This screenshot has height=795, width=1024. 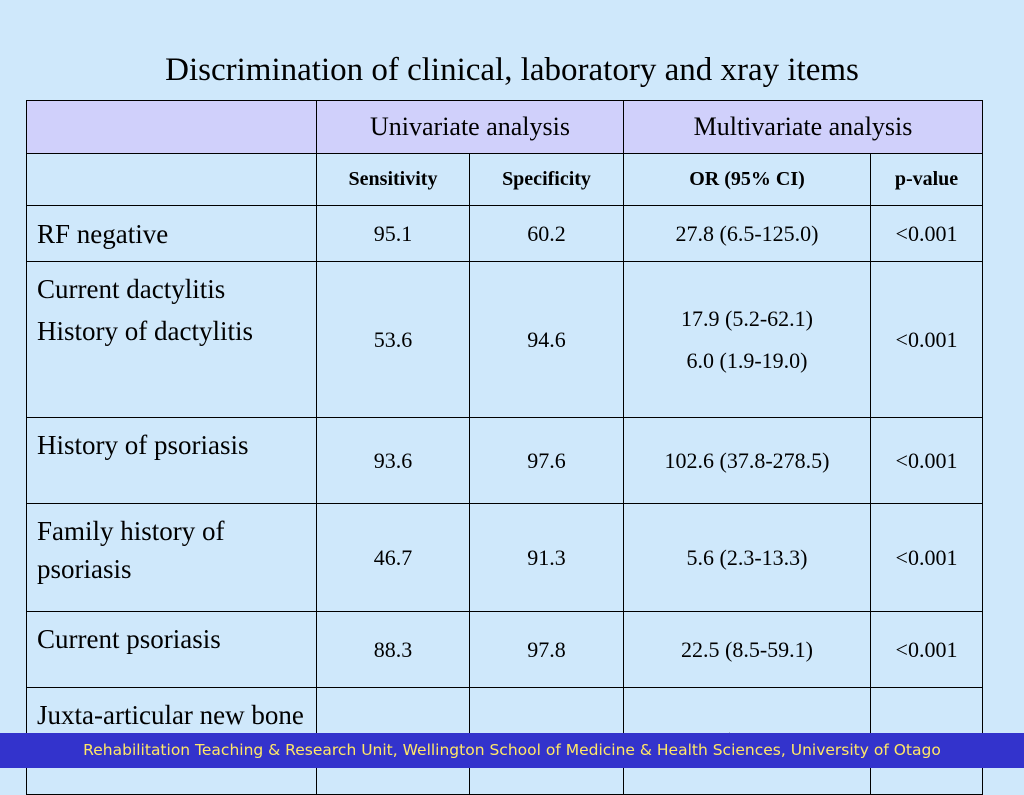 I want to click on empty-subheader-cell, so click(x=171, y=179).